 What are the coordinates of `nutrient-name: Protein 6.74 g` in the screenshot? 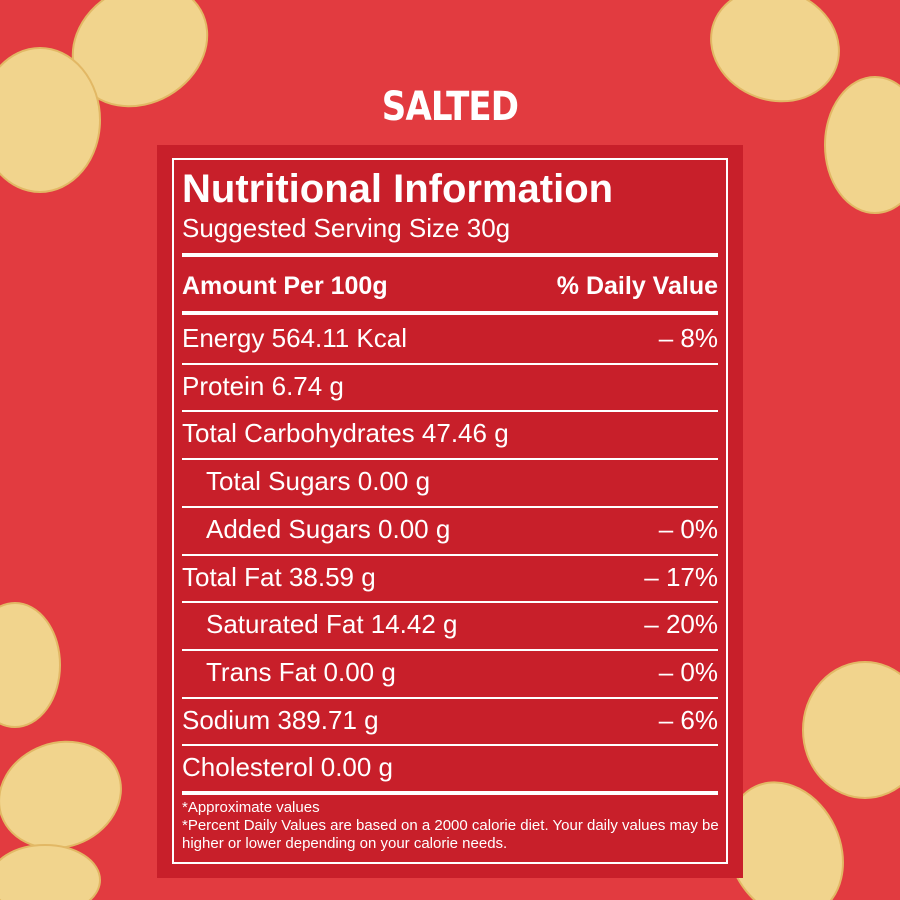 It's located at (263, 385).